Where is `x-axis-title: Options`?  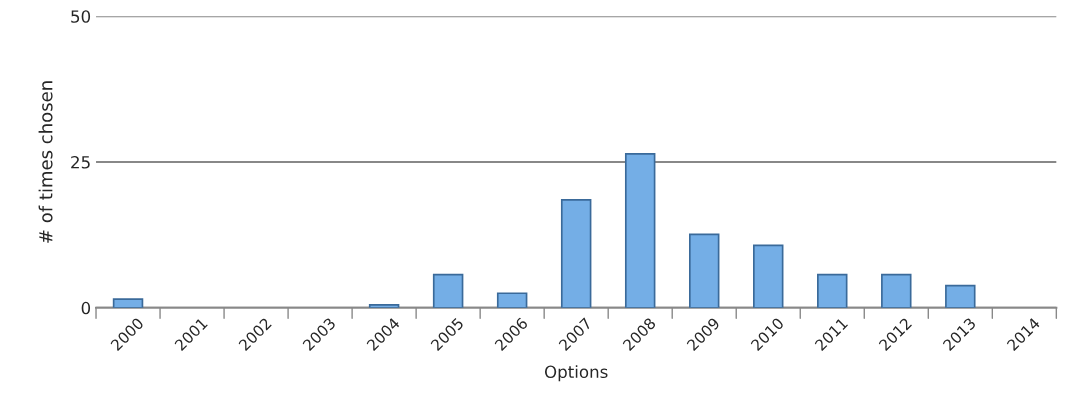
x-axis-title: Options is located at coordinates (576, 373).